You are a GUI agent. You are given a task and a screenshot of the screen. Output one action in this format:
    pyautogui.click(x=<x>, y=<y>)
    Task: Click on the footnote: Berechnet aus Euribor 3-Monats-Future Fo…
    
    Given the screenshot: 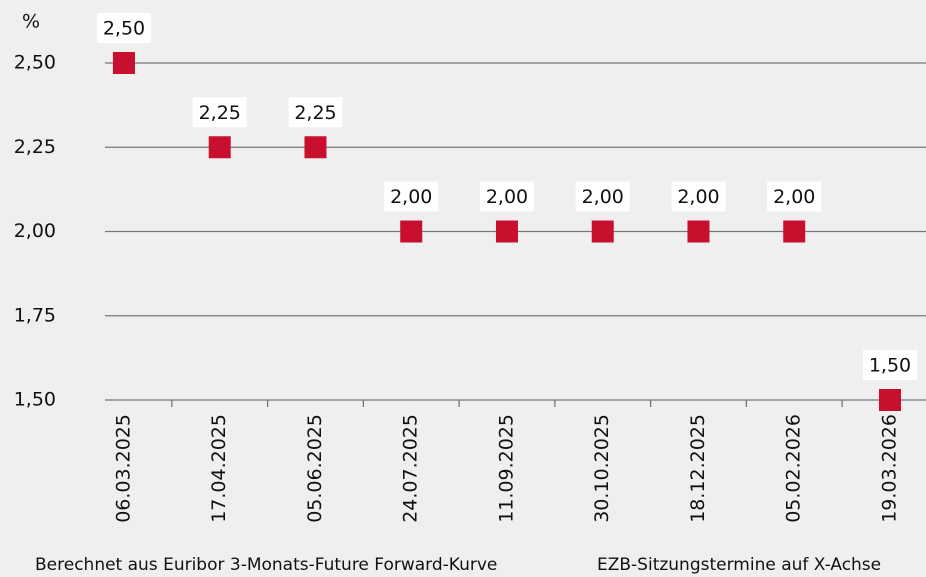 What is the action you would take?
    pyautogui.click(x=266, y=565)
    